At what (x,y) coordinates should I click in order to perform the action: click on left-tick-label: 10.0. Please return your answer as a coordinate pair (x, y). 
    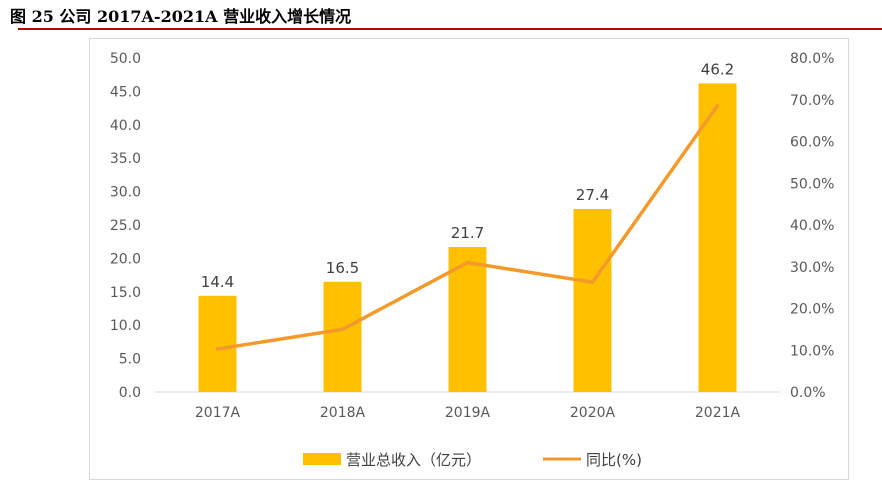
    Looking at the image, I should click on (125, 326).